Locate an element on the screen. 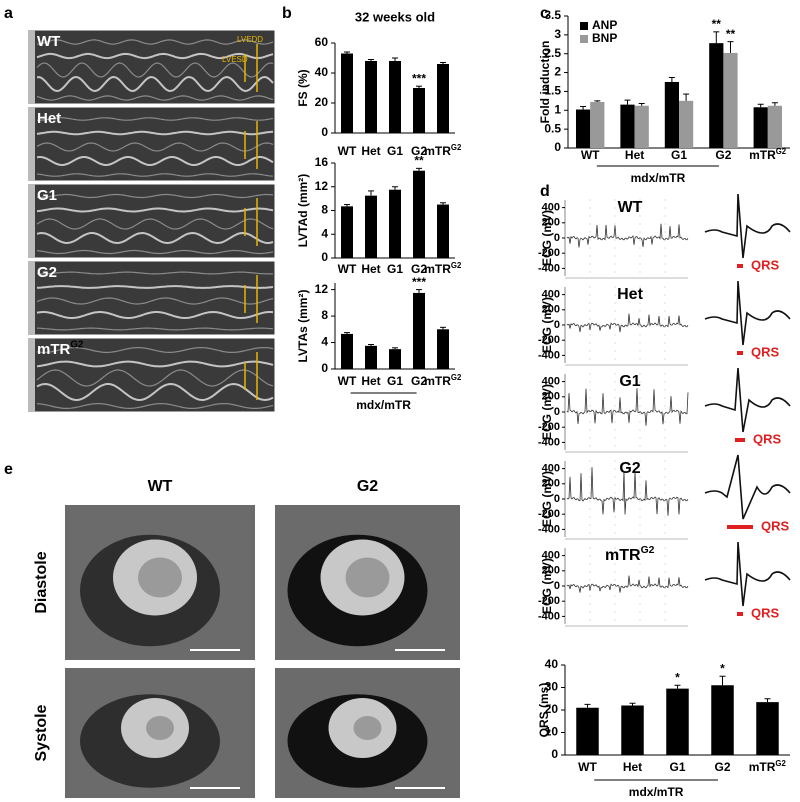 The image size is (800, 802). annotation: LVEDD is located at coordinates (250, 39).